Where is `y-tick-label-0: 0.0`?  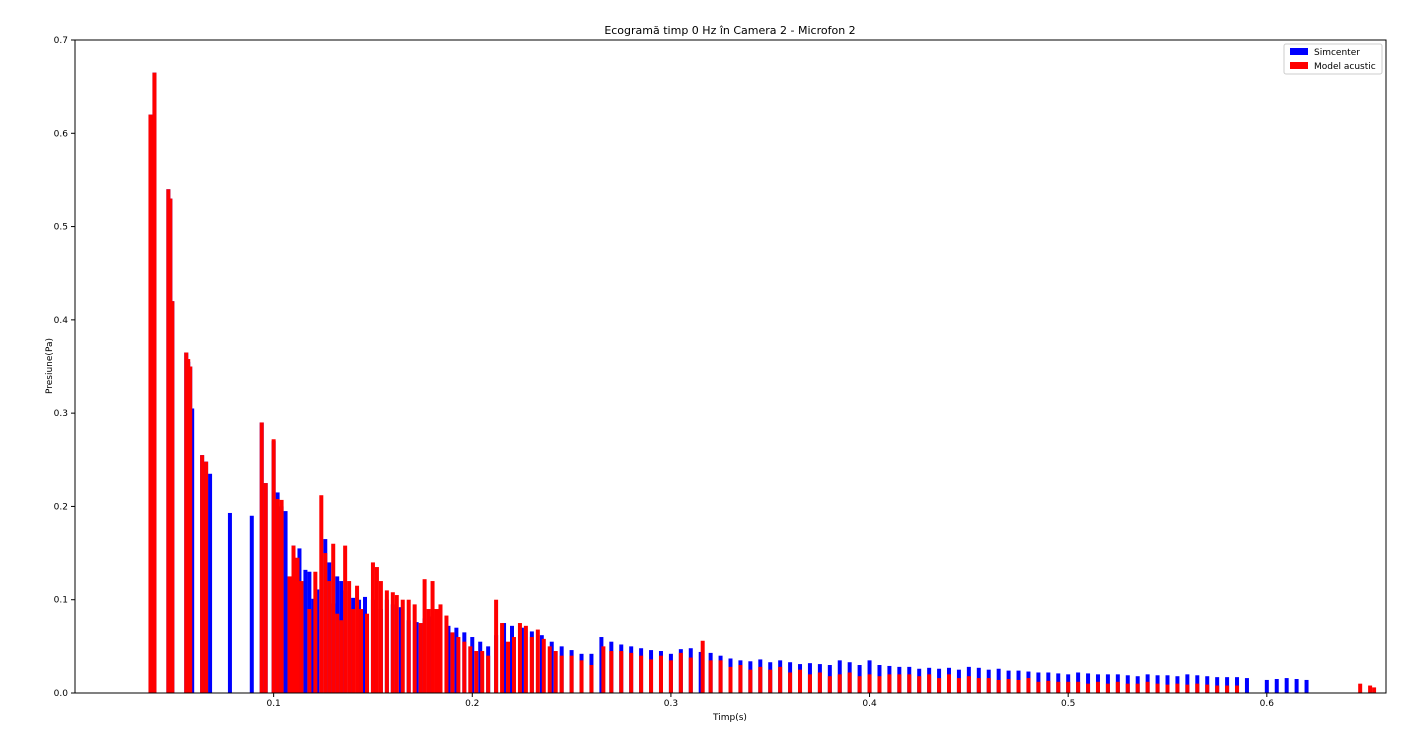 y-tick-label-0: 0.0 is located at coordinates (61, 694).